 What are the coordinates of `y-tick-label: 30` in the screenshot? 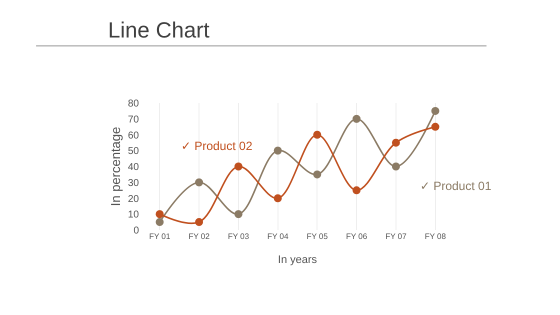 It's located at (134, 183).